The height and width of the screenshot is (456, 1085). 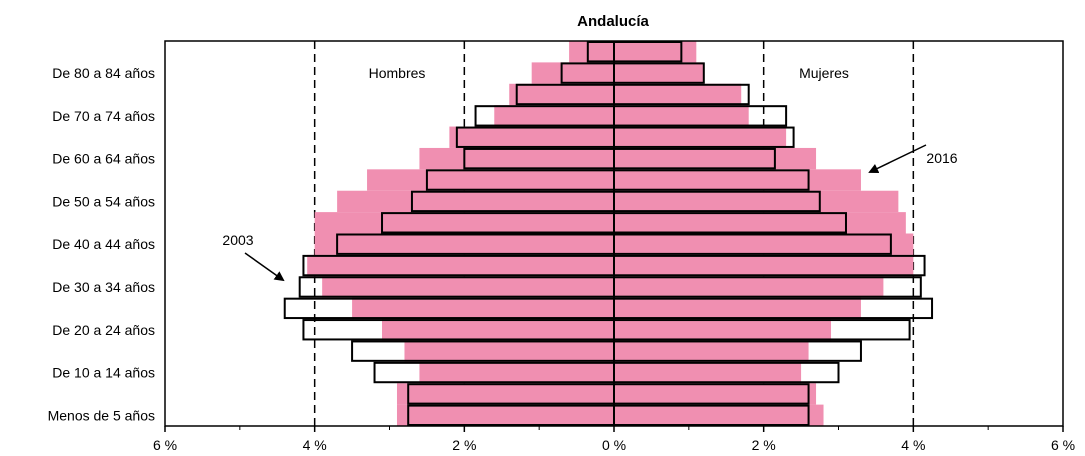 What do you see at coordinates (101, 415) in the screenshot?
I see `category-label: Menos de 5 años` at bounding box center [101, 415].